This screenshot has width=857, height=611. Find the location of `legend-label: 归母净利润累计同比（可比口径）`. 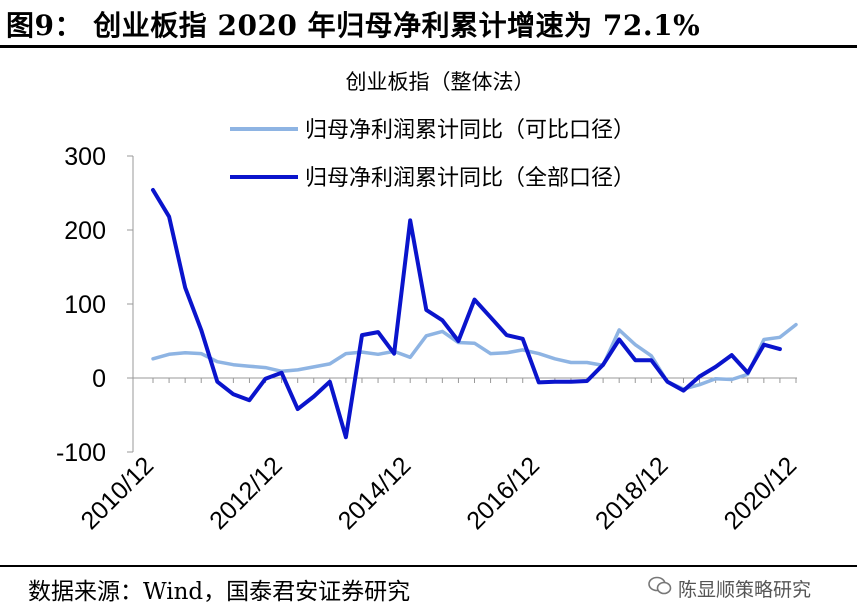

legend-label: 归母净利润累计同比（可比口径） is located at coordinates (470, 130).